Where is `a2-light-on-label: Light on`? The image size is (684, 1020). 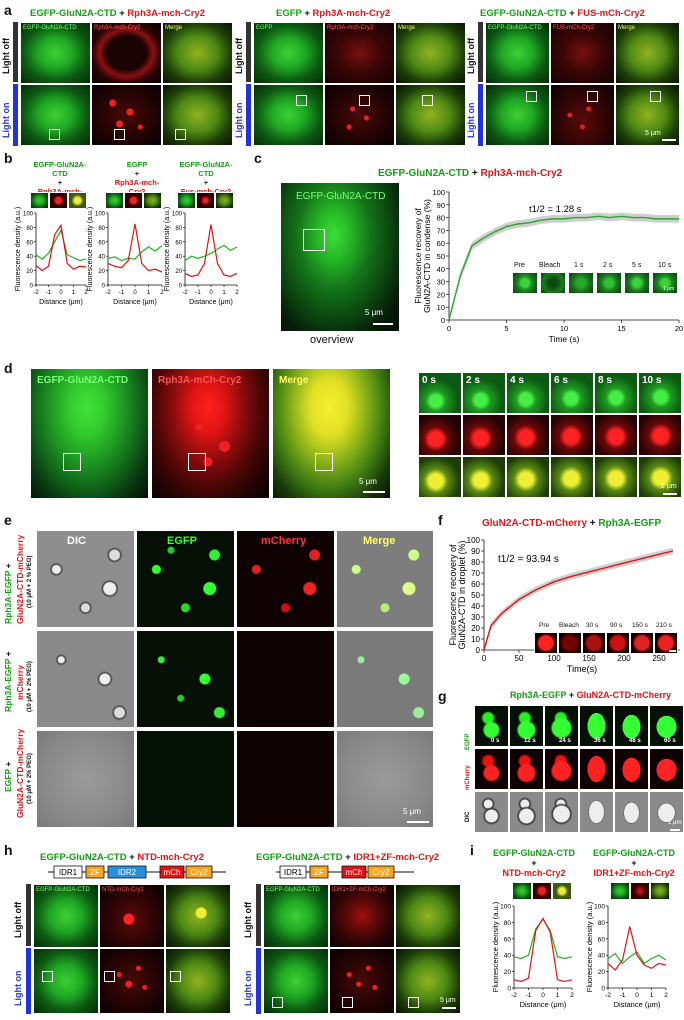 a2-light-on-label: Light on is located at coordinates (239, 120).